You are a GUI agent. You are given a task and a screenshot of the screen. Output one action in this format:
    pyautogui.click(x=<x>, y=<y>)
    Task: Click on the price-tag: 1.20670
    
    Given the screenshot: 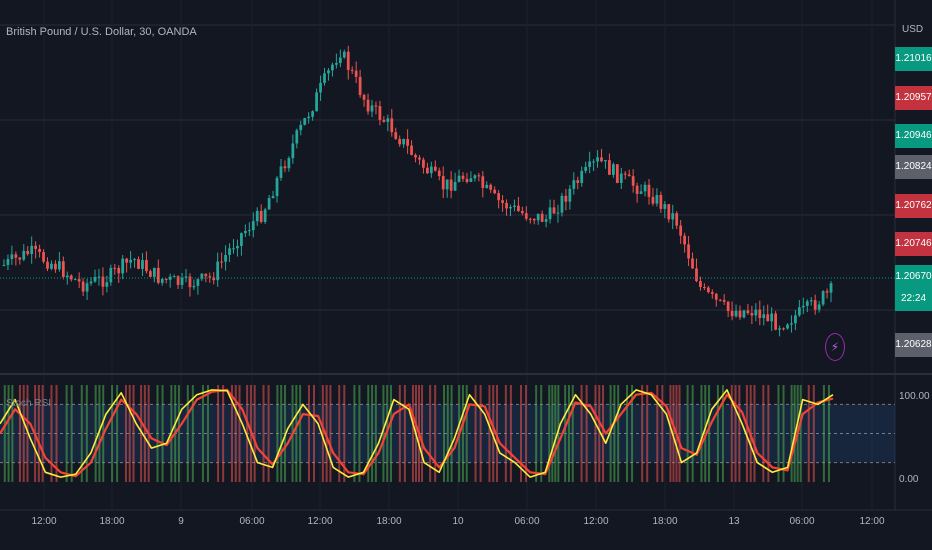 What is the action you would take?
    pyautogui.click(x=913, y=277)
    